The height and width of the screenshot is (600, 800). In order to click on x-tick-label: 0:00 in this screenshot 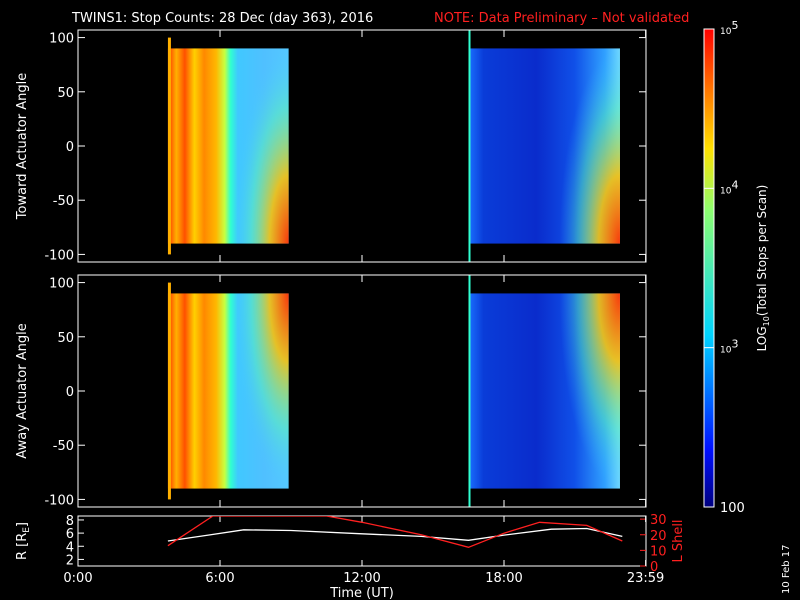, I will do `click(77, 578)`.